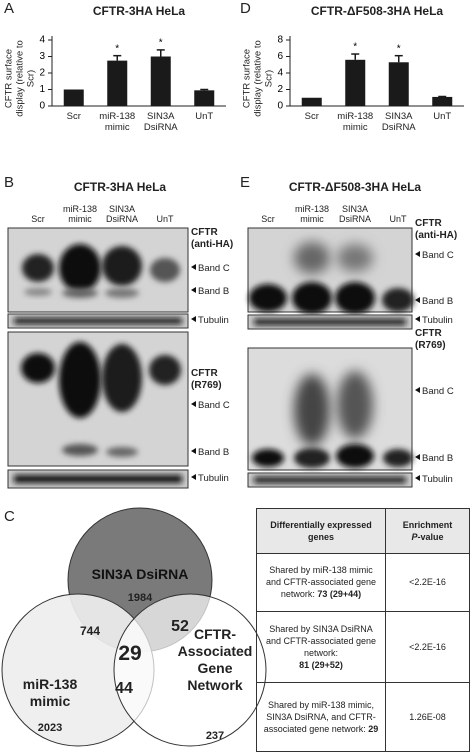 The width and height of the screenshot is (474, 755). I want to click on venn-count: 744, so click(90, 631).